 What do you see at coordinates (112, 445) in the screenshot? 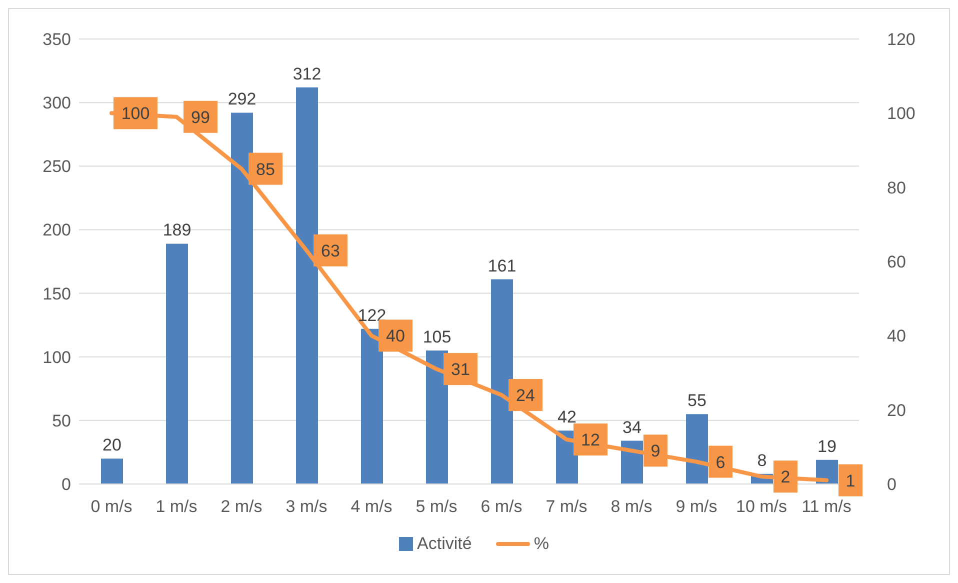
I see `data-label: 20` at bounding box center [112, 445].